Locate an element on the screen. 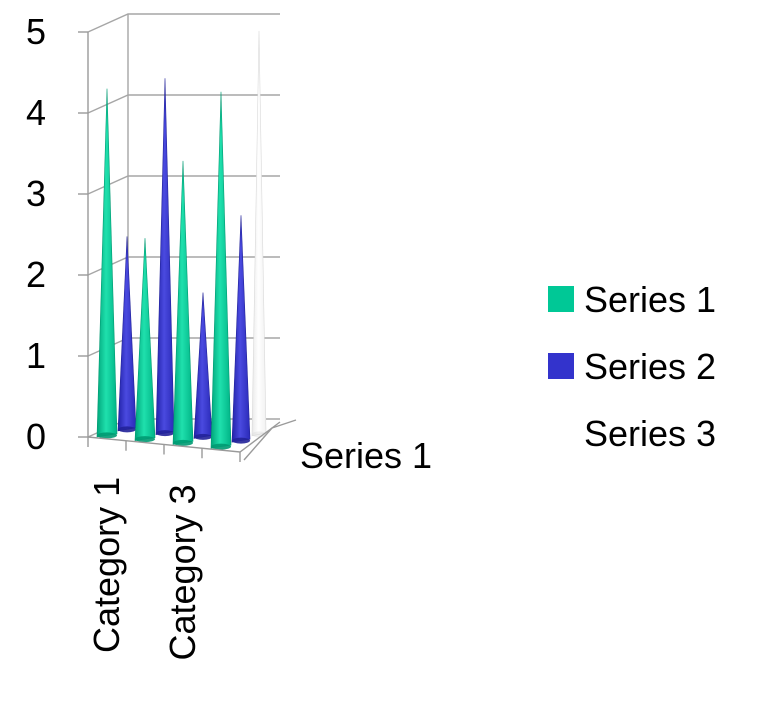 Image resolution: width=769 pixels, height=724 pixels. depth-axis-tick is located at coordinates (258, 444).